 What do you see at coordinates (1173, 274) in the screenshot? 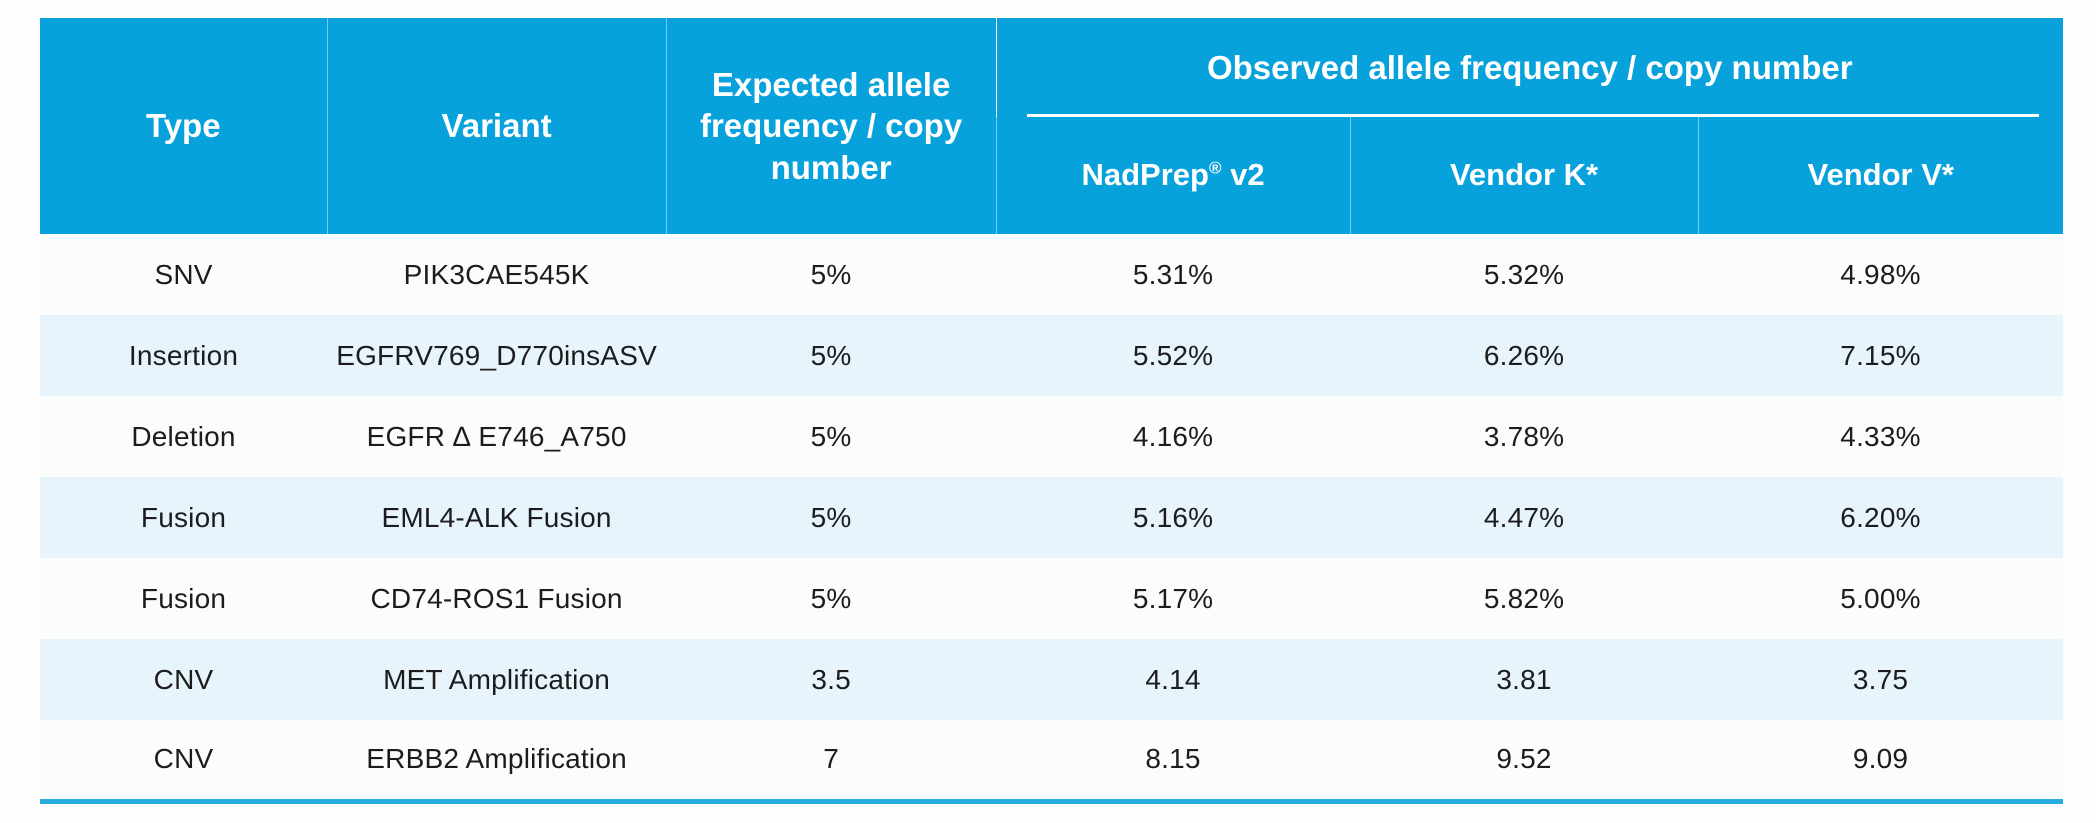
I see `cell-nadprep: 5.31%` at bounding box center [1173, 274].